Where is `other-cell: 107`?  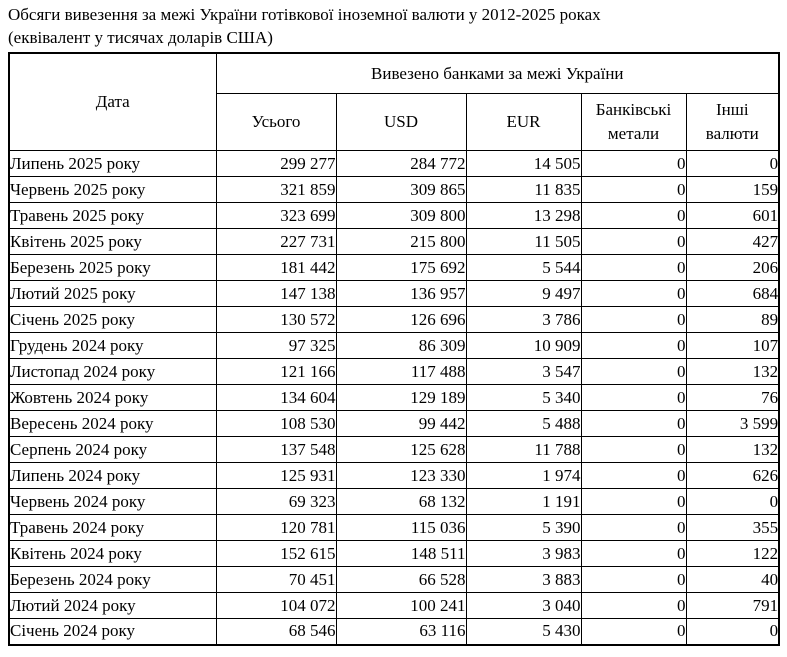 other-cell: 107 is located at coordinates (732, 345).